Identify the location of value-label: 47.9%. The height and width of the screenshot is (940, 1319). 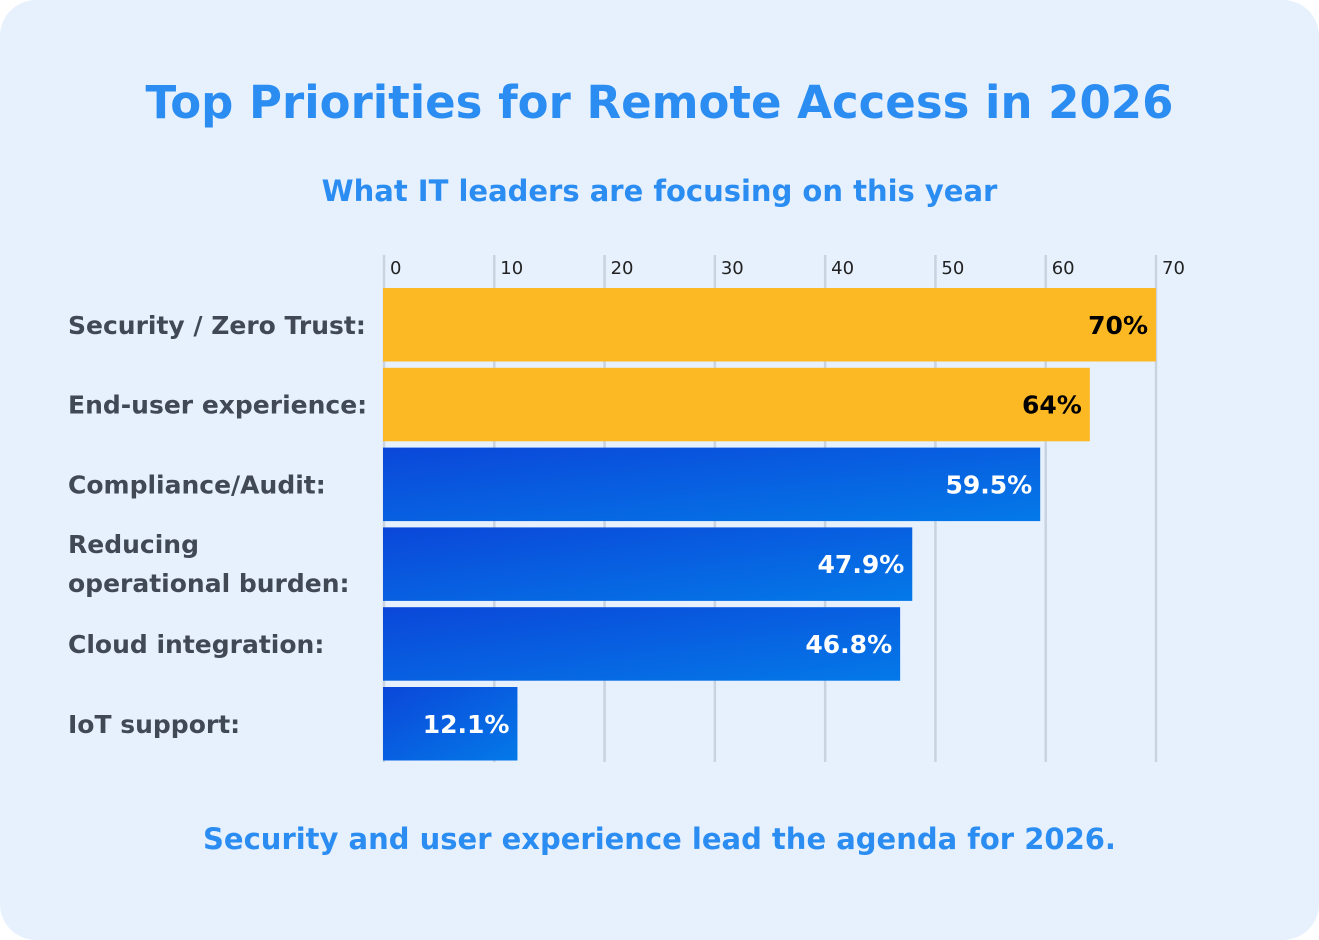
(861, 564).